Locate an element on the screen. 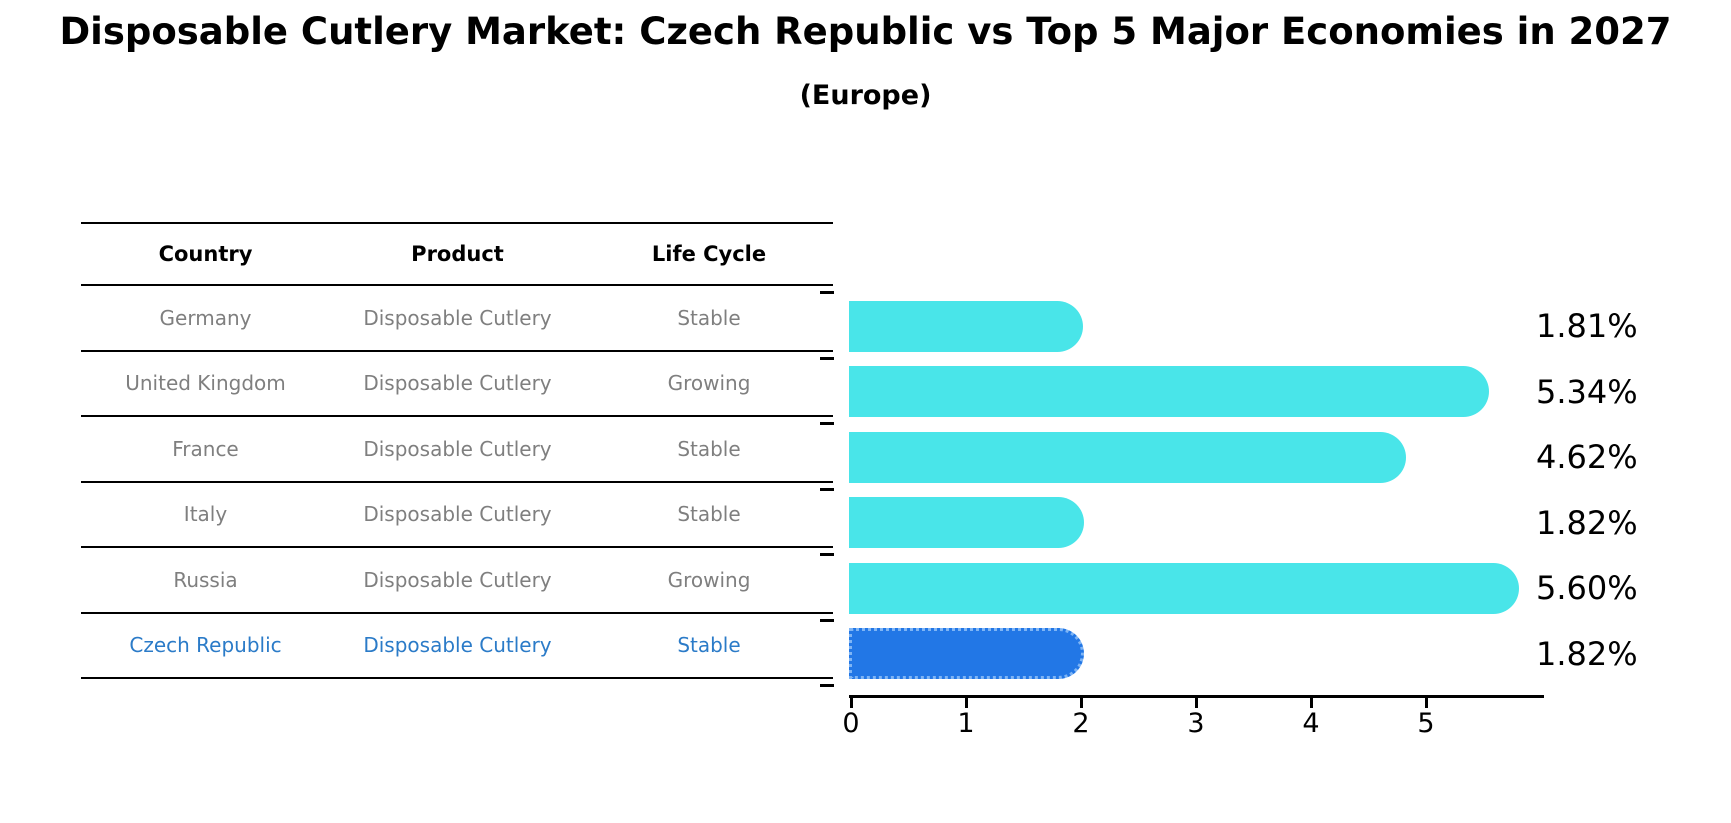  header-life-cycle: Life Cycle is located at coordinates (709, 254).